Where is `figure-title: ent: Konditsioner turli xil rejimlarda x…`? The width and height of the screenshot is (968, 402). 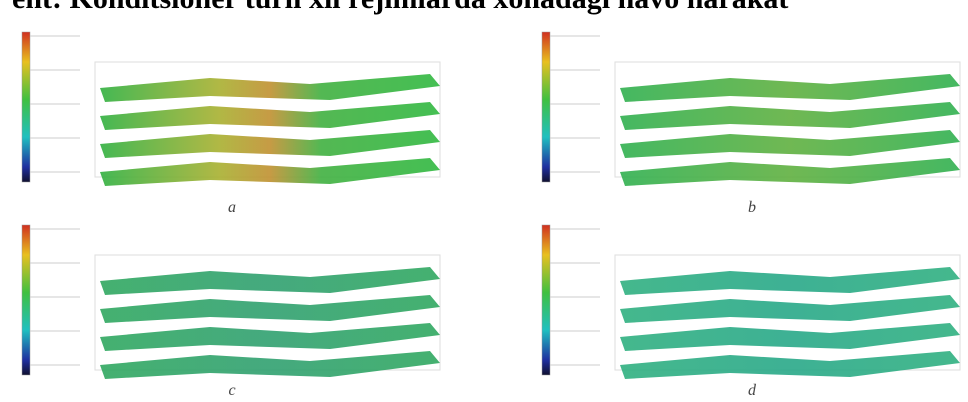 figure-title: ent: Konditsioner turli xil rejimlarda x… is located at coordinates (400, 7).